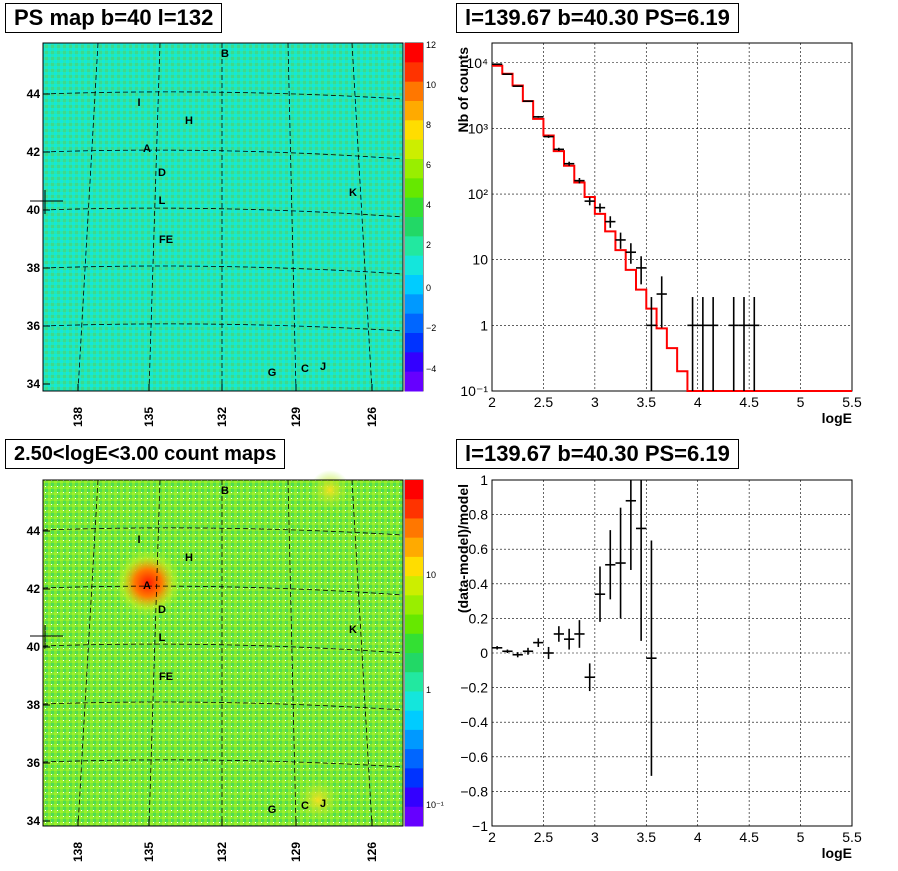 The width and height of the screenshot is (898, 871). I want to click on x-tick-label: 5, so click(801, 837).